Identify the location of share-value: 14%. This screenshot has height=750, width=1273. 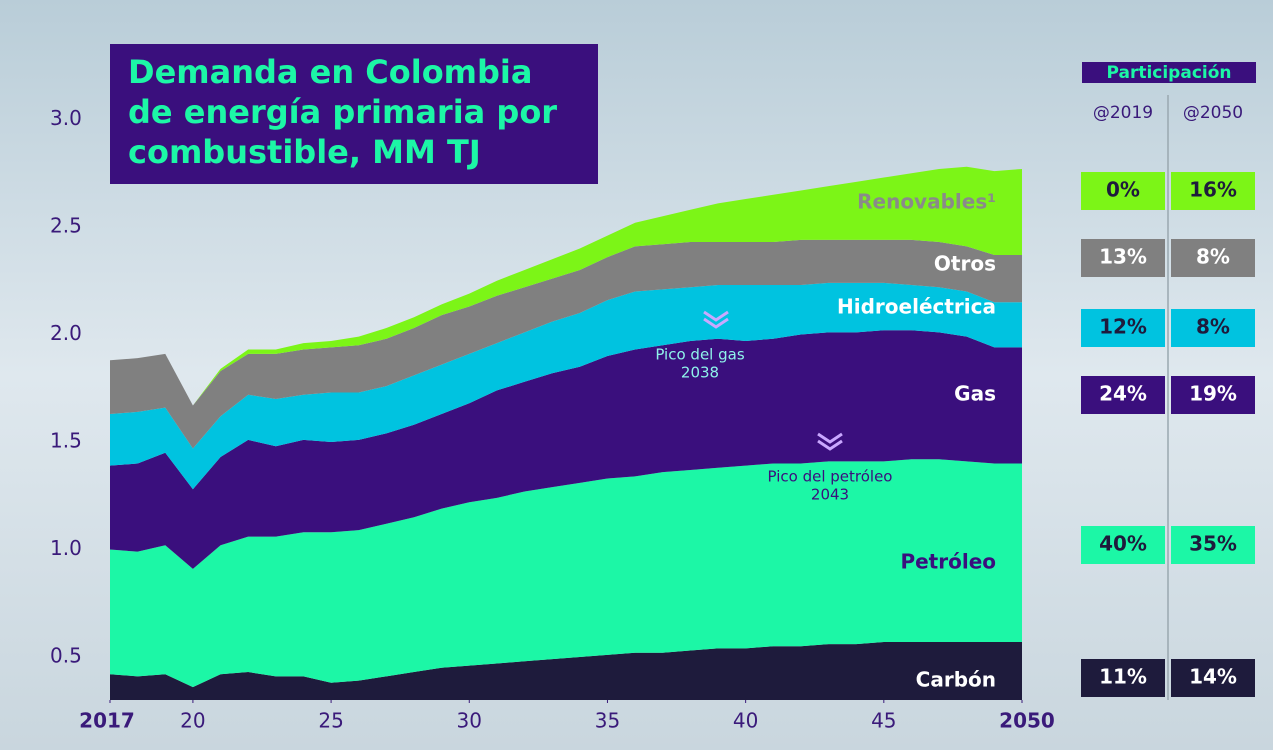
(1213, 677).